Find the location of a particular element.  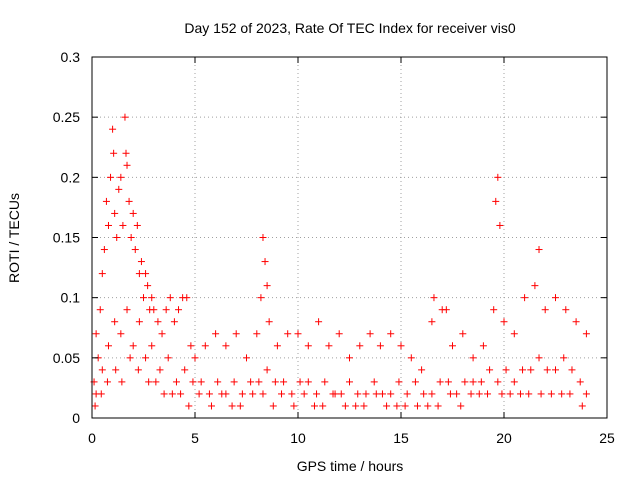

x-tick-label: 20 is located at coordinates (504, 438).